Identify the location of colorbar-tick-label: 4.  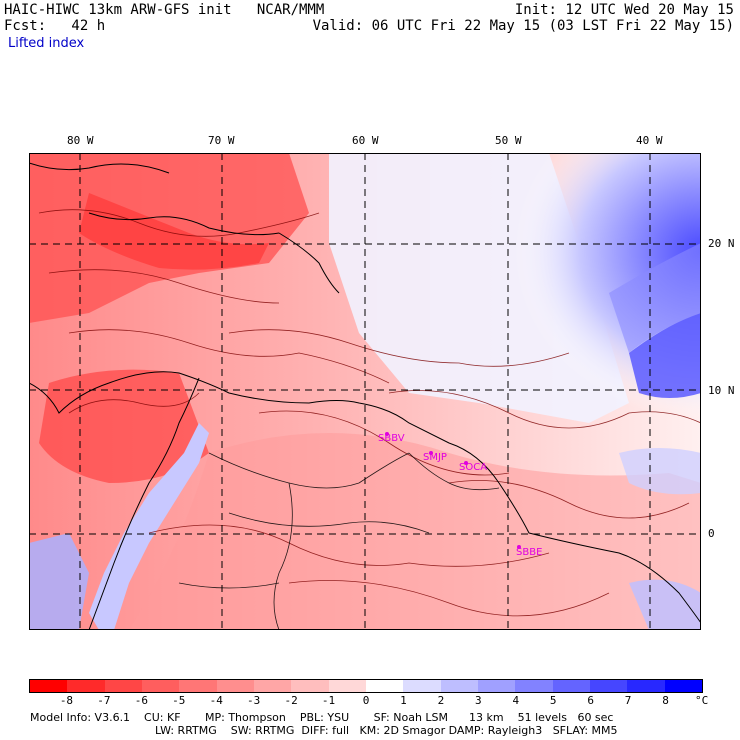
(516, 700).